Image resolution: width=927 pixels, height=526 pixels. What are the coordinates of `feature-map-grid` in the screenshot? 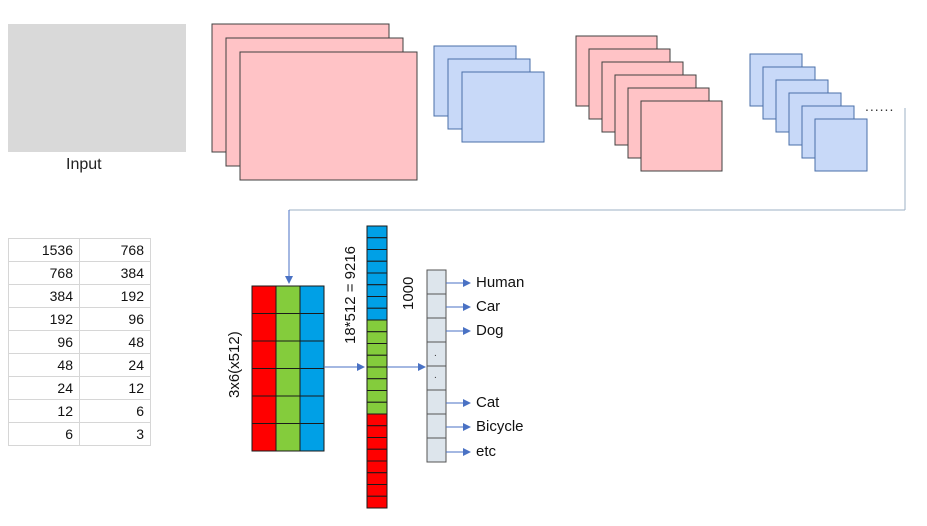 It's located at (308, 368).